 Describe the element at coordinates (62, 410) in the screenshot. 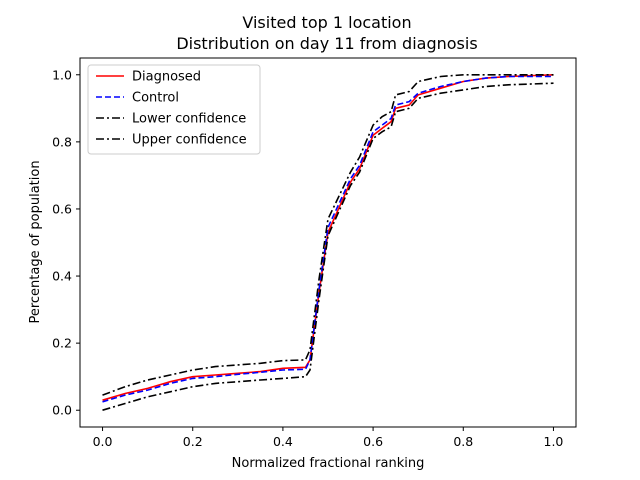

I see `y-tick-label: 0.0` at that location.